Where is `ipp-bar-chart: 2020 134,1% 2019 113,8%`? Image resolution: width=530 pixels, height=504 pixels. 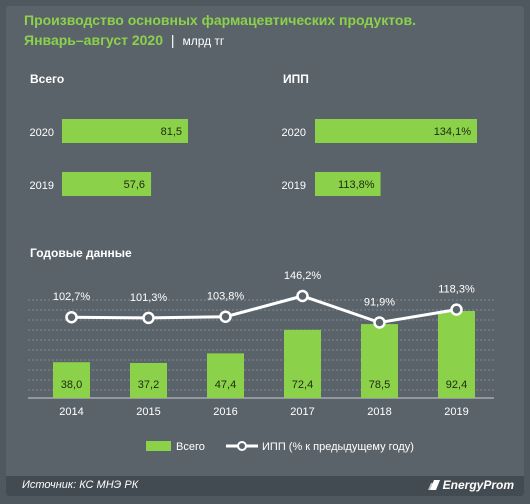
ipp-bar-chart: 2020 134,1% 2019 113,8% is located at coordinates (379, 157).